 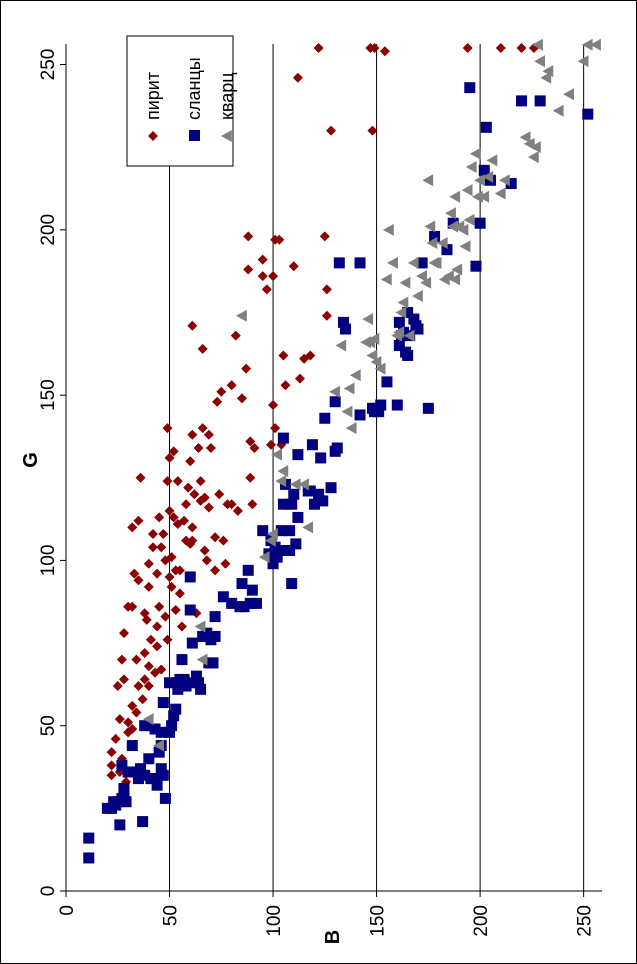 What do you see at coordinates (333, 937) in the screenshot?
I see `b-axis-title: B` at bounding box center [333, 937].